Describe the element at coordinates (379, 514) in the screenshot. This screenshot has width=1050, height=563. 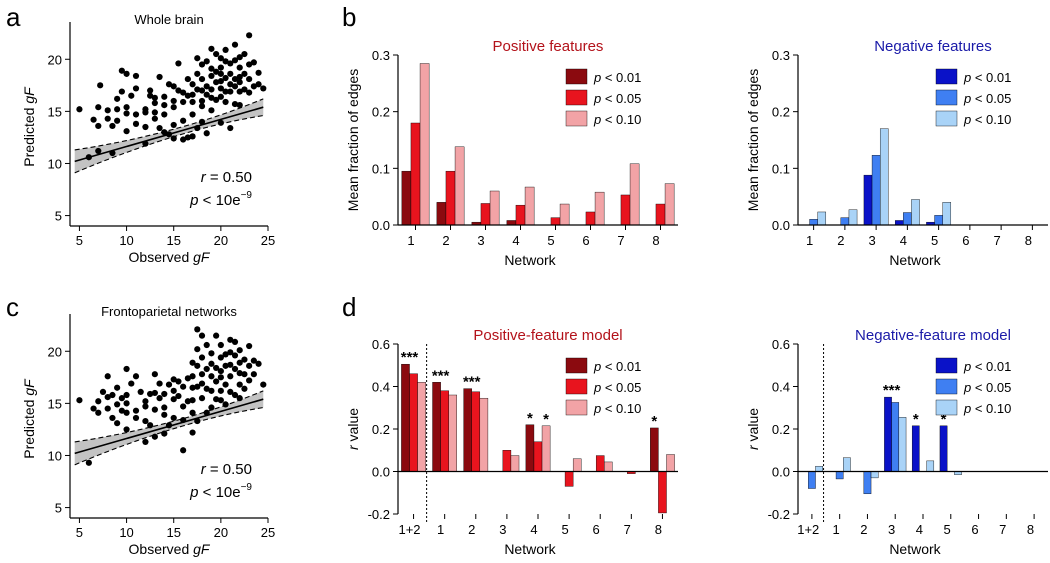
I see `y-tick-label: -0.2` at that location.